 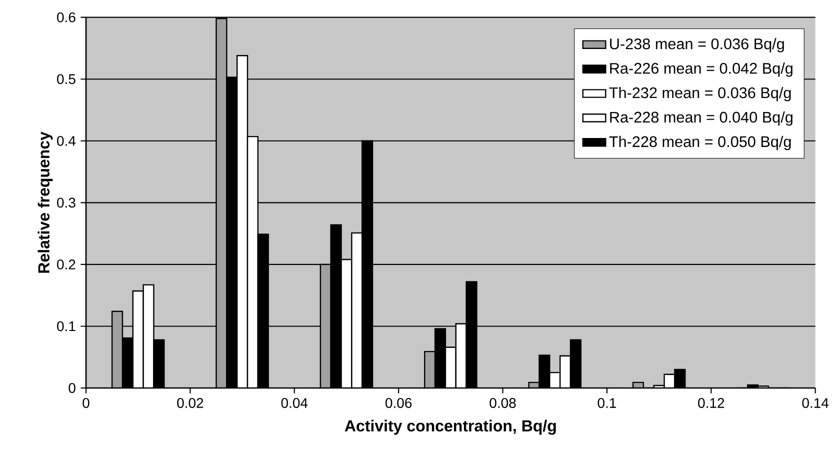 I want to click on legend-label: Th-228 mean = 0.050 Bq/g, so click(x=700, y=143).